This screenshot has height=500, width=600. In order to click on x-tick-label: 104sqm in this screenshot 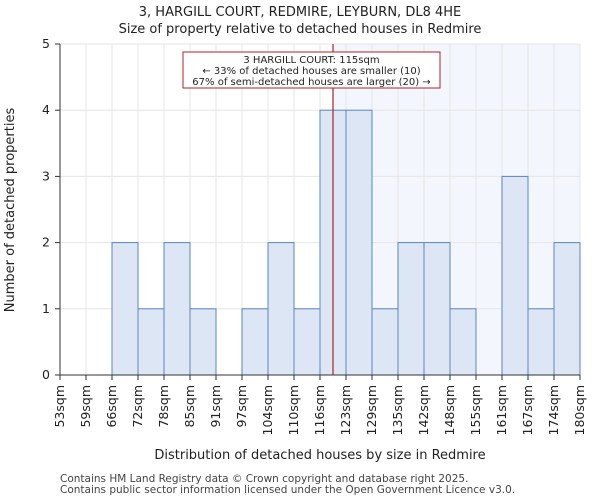, I will do `click(267, 410)`.